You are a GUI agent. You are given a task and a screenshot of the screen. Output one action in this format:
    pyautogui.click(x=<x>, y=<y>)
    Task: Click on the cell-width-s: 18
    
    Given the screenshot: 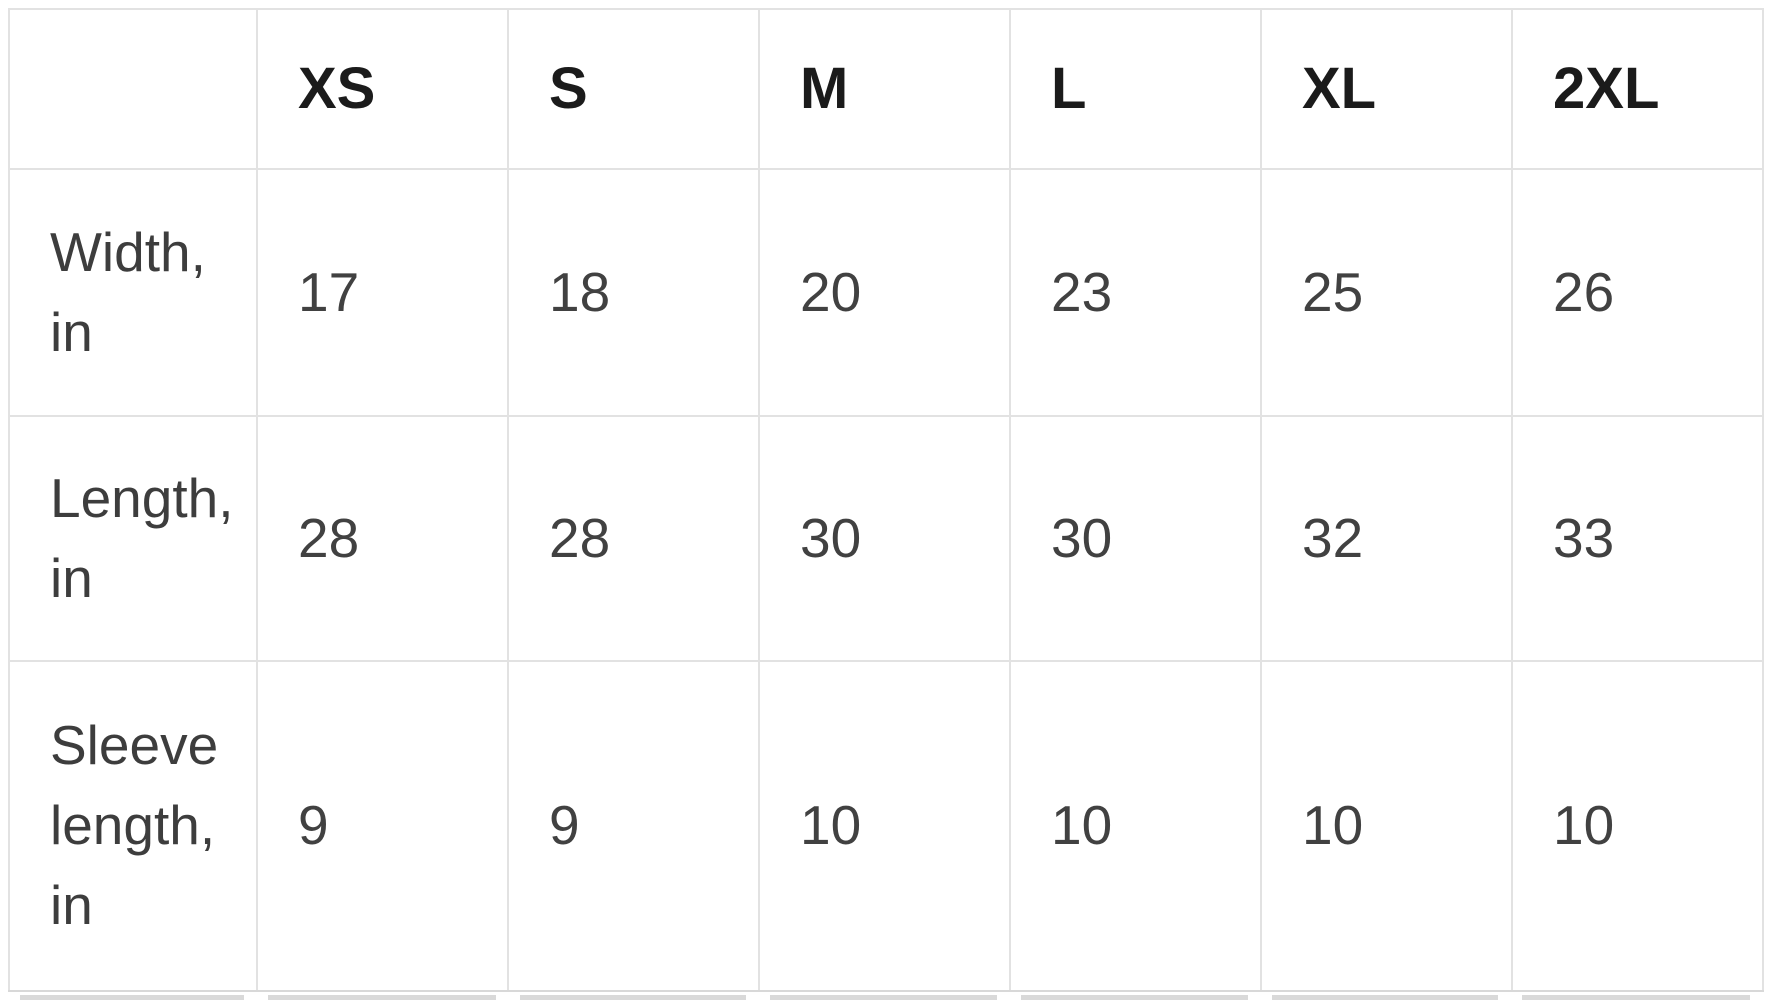 What is the action you would take?
    pyautogui.click(x=633, y=292)
    